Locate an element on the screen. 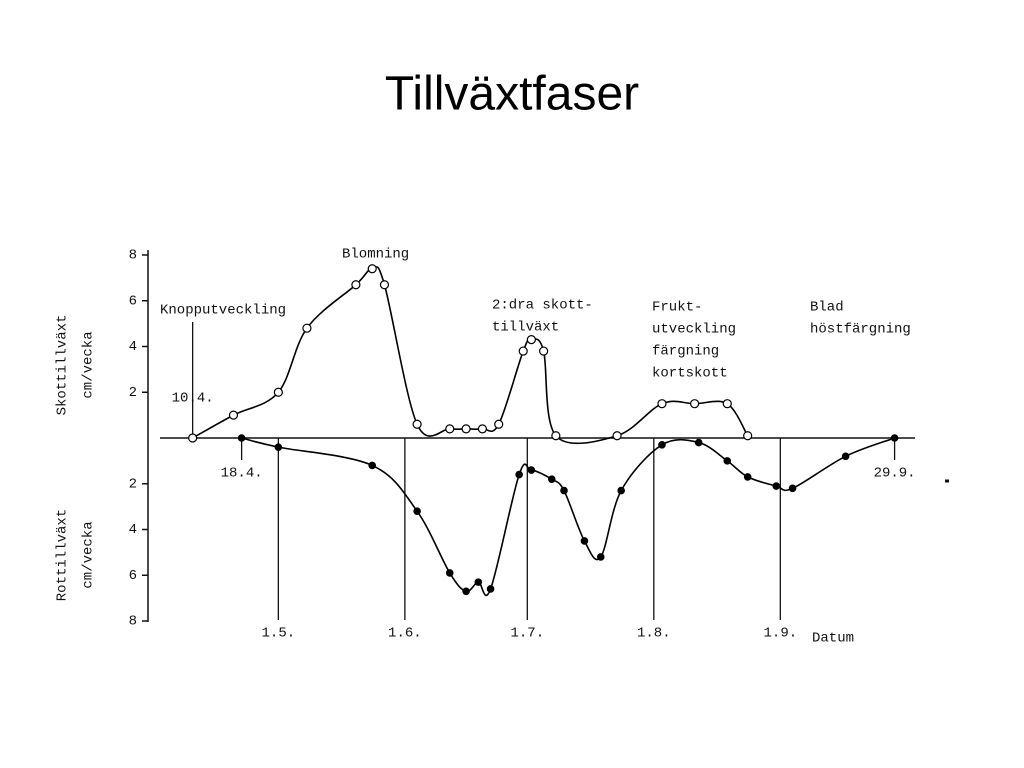 The width and height of the screenshot is (1024, 768). phase-label: Frukt- is located at coordinates (677, 308).